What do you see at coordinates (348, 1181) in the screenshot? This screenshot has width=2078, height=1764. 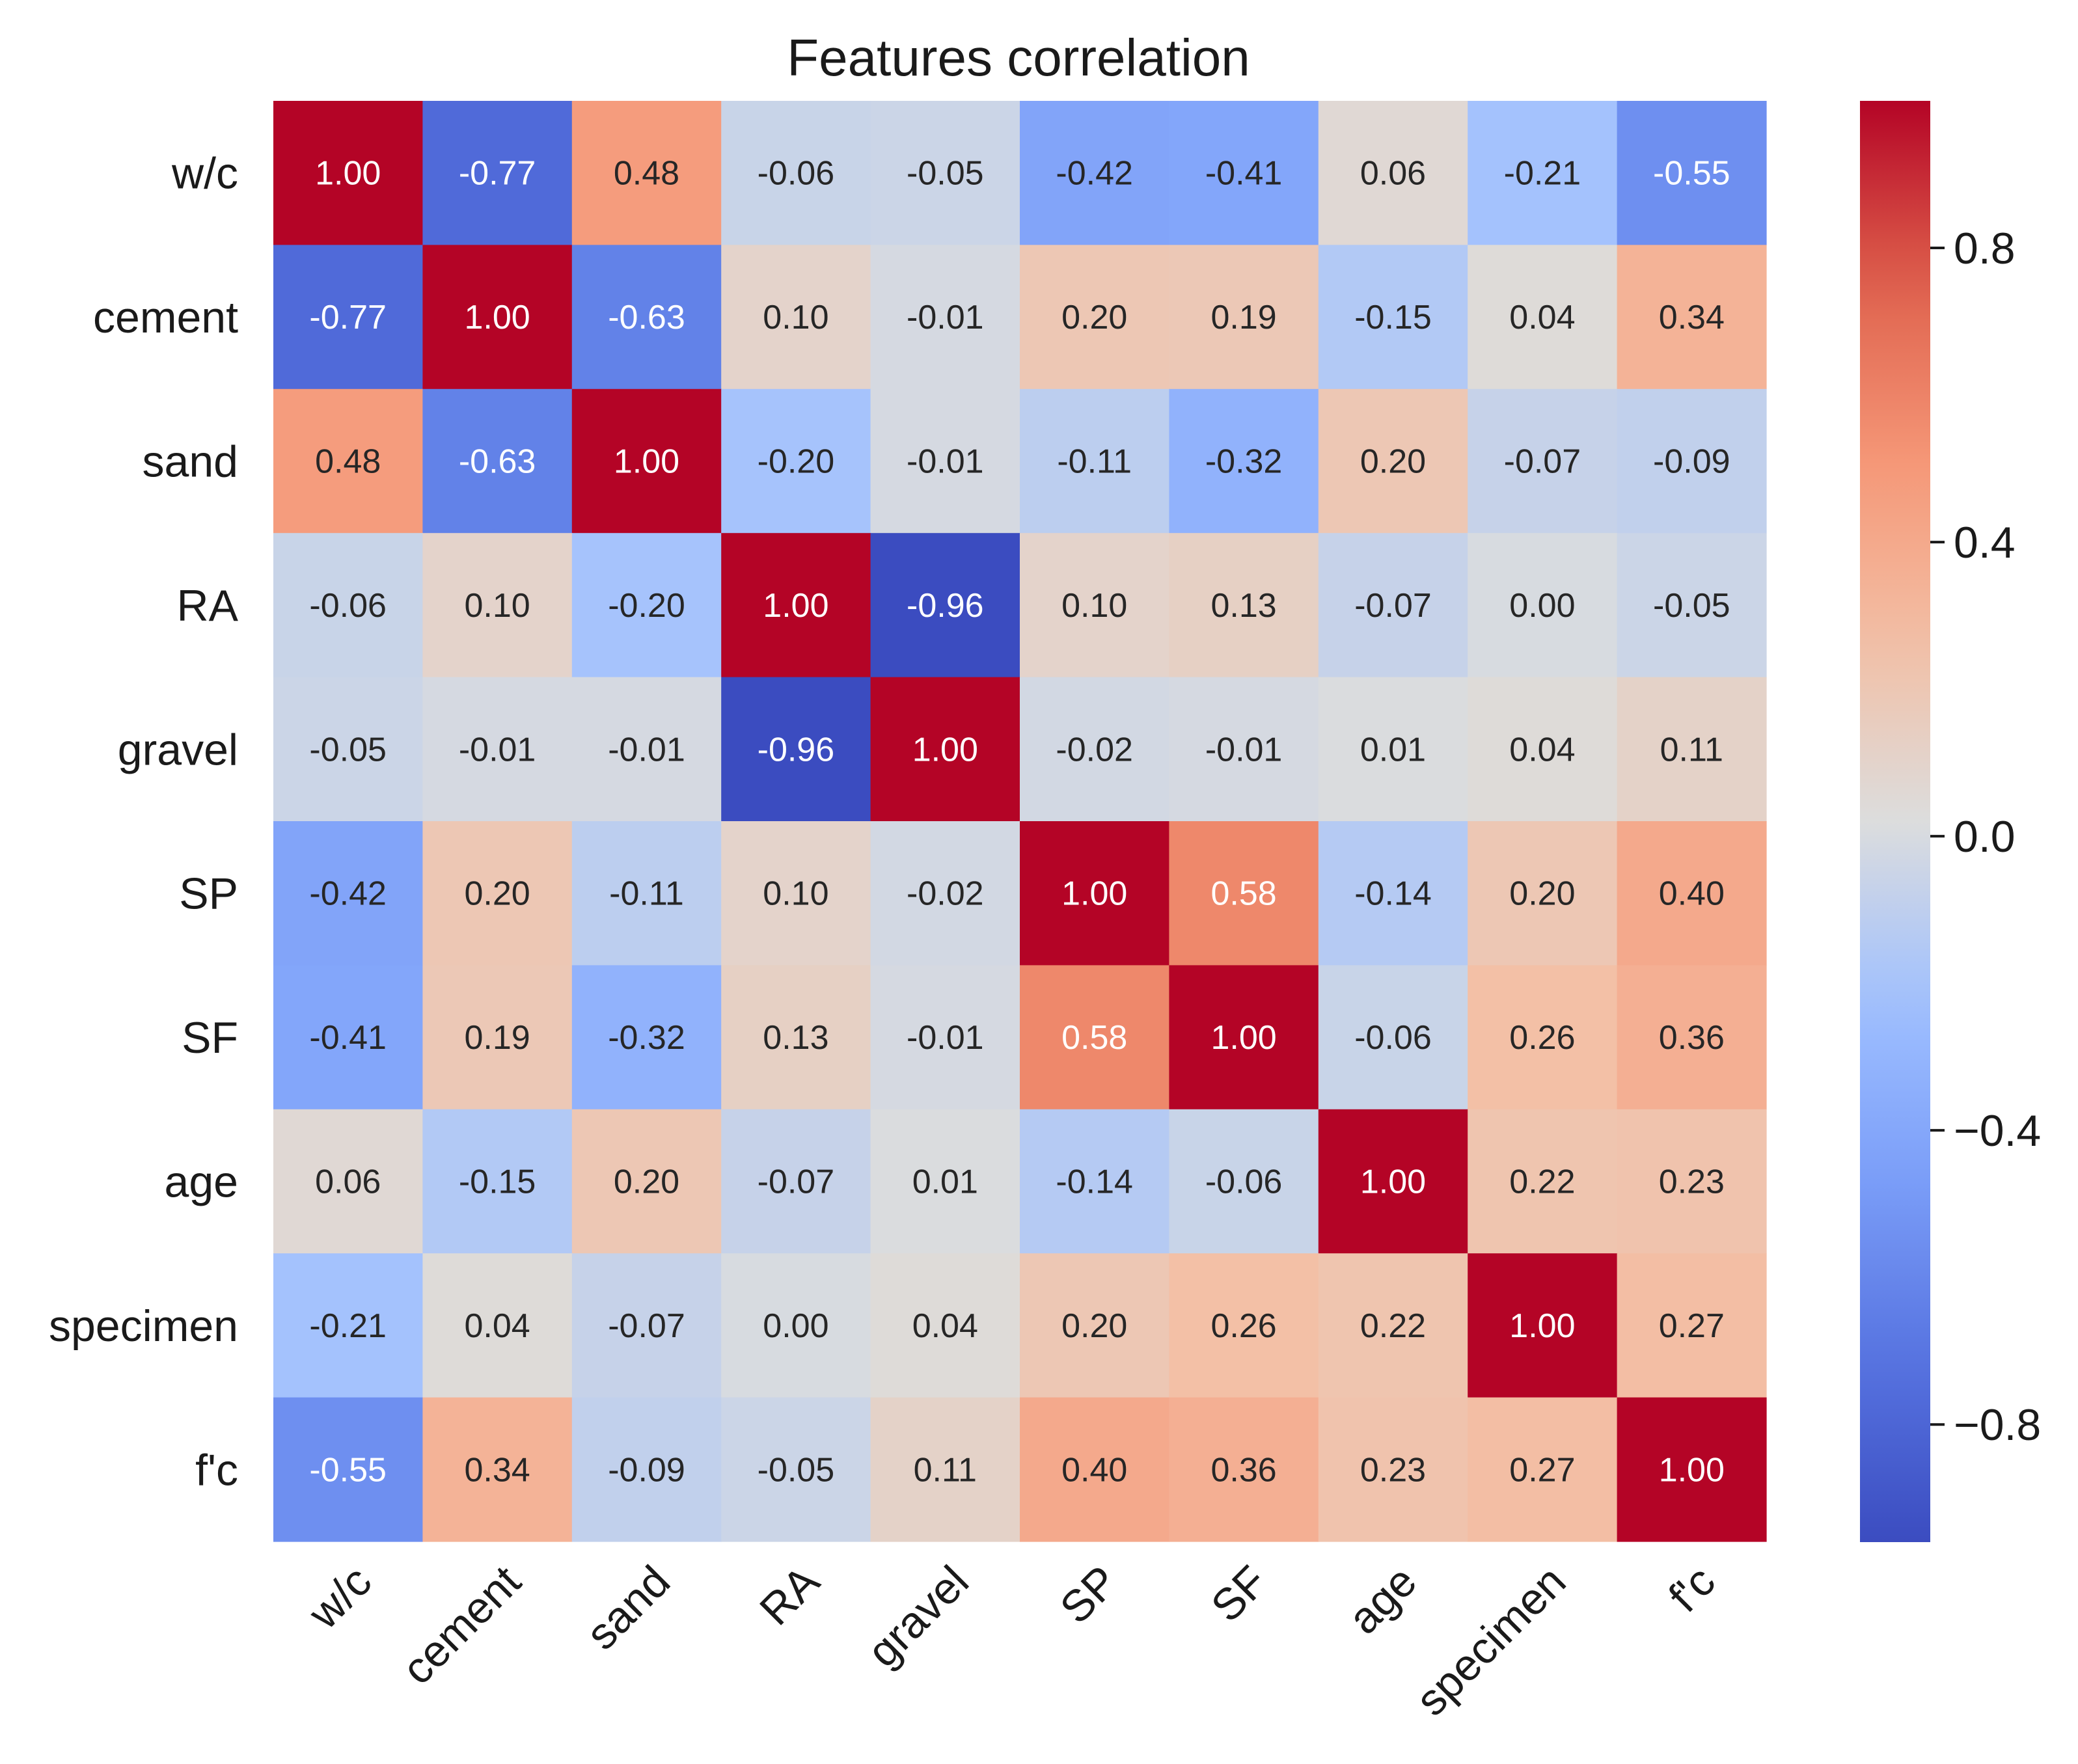 I see `heatmap-cell-age-w-c` at bounding box center [348, 1181].